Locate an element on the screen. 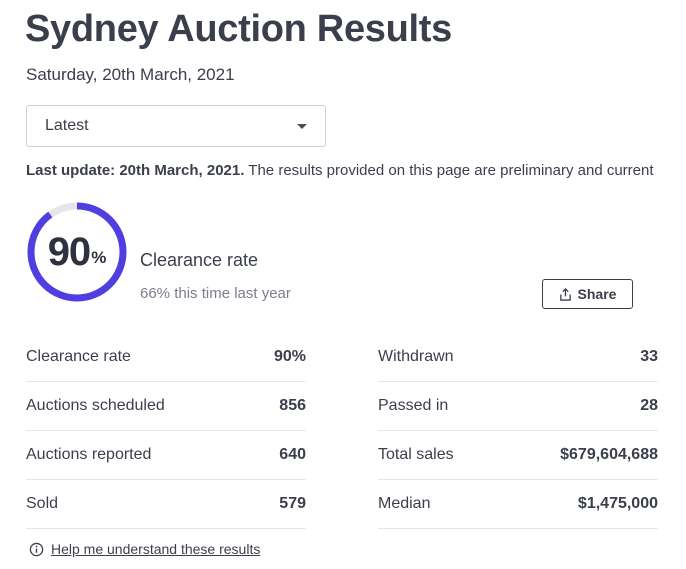 This screenshot has width=686, height=569. stat-row: Passed in 28 is located at coordinates (518, 406).